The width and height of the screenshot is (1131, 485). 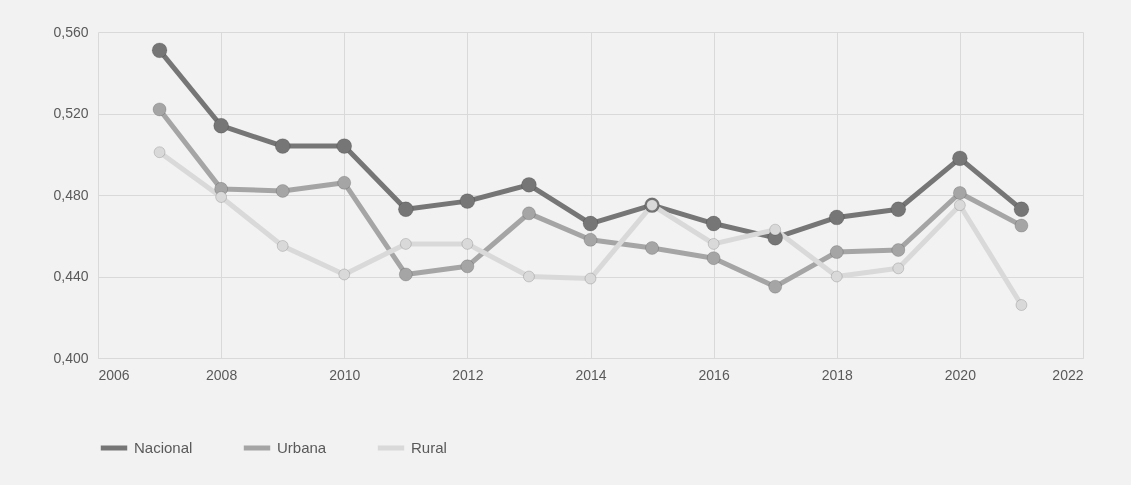 I want to click on x-tick-label: 2008, so click(x=222, y=374).